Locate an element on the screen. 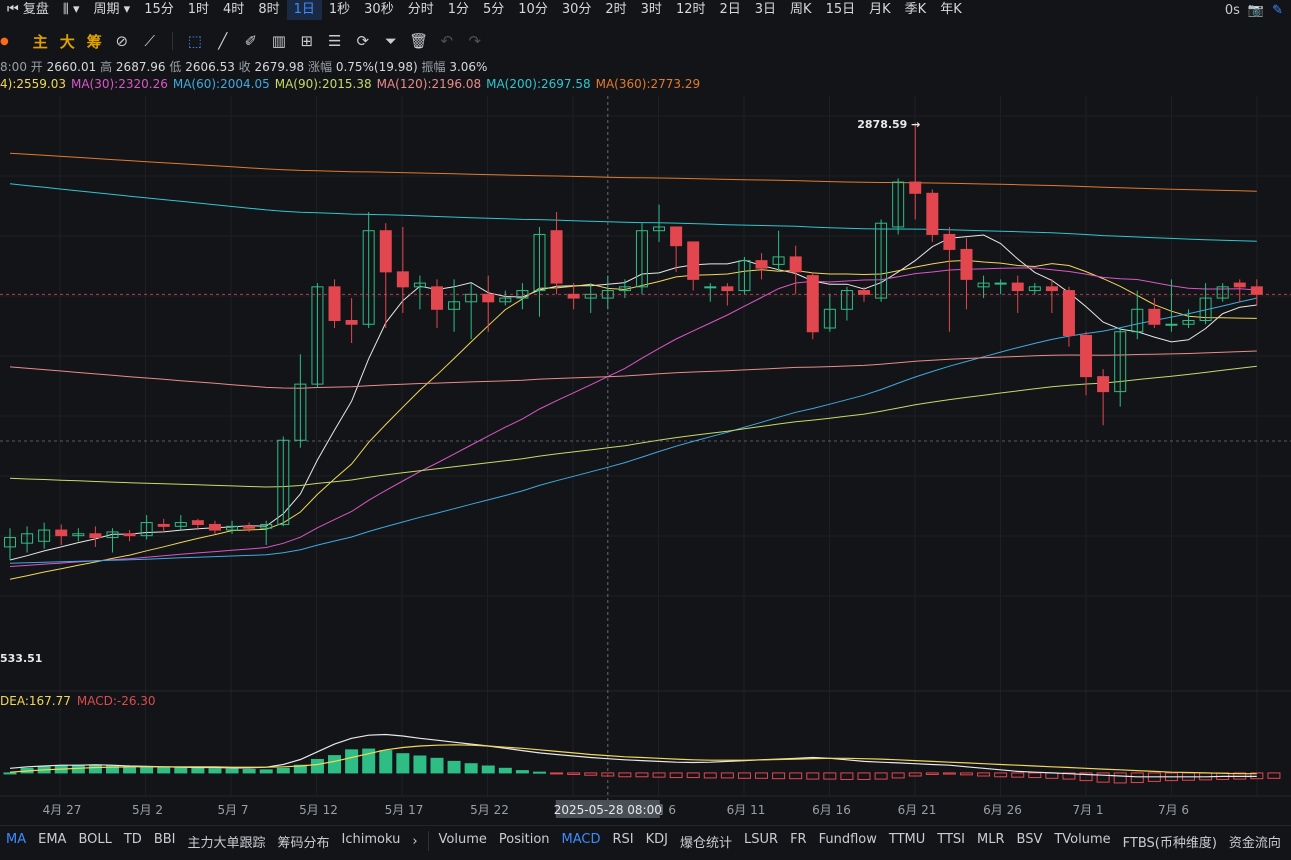 This screenshot has width=1291, height=860. redo-icon: ↷ is located at coordinates (475, 41).